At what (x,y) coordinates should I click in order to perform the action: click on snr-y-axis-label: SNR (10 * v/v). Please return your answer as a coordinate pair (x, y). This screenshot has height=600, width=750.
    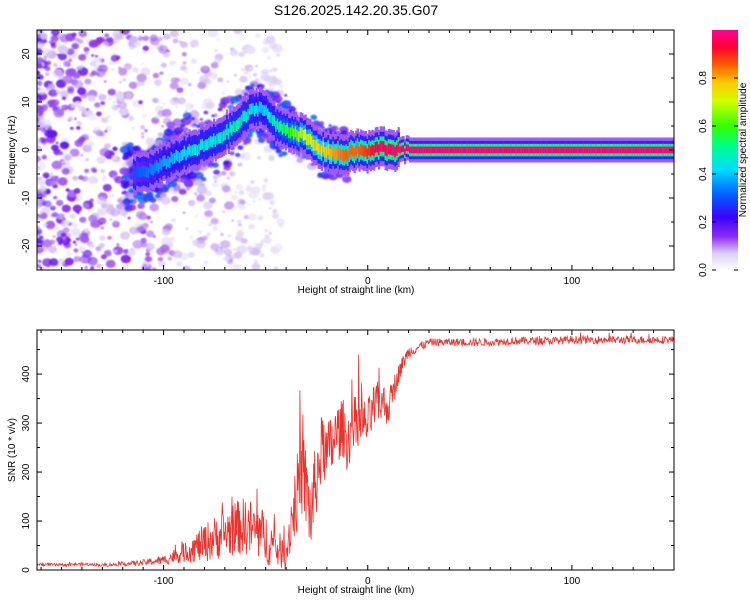
    Looking at the image, I should click on (12, 450).